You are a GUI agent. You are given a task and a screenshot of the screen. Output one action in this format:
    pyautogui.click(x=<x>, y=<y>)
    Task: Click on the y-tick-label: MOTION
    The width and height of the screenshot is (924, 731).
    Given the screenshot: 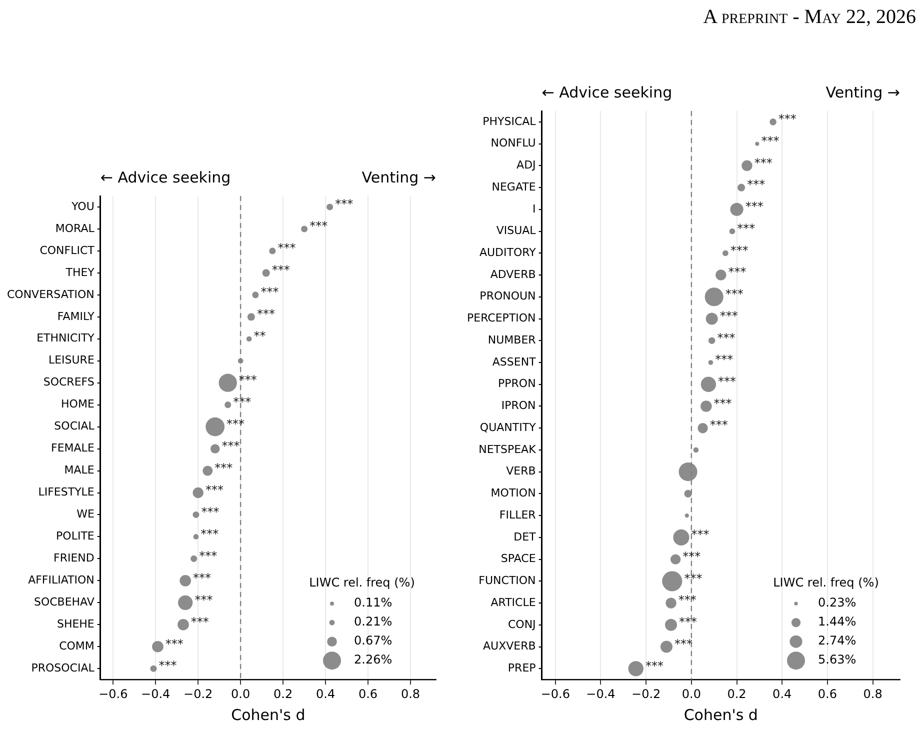 What is the action you would take?
    pyautogui.click(x=513, y=493)
    